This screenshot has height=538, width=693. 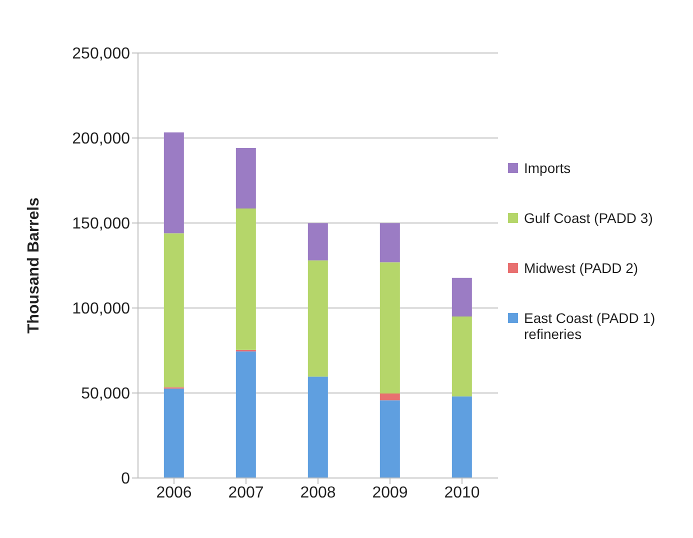 What do you see at coordinates (390, 493) in the screenshot?
I see `x-tick-label: 2009` at bounding box center [390, 493].